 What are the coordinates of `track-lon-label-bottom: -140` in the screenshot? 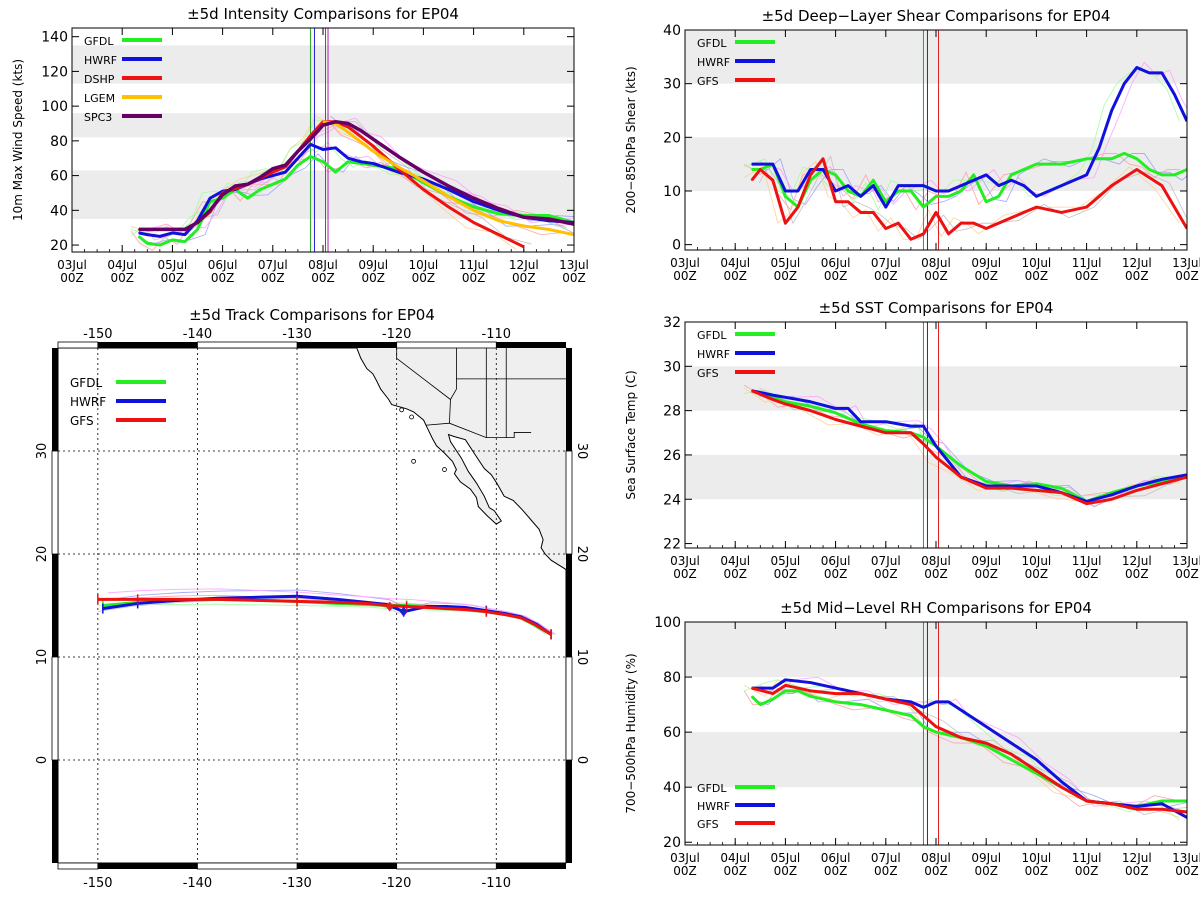 It's located at (198, 883).